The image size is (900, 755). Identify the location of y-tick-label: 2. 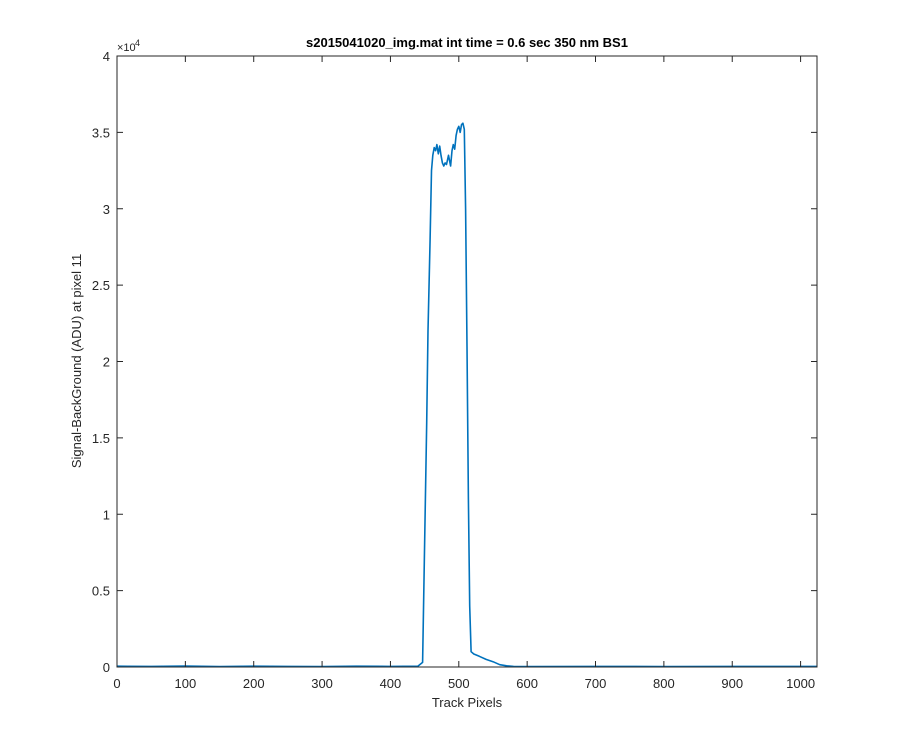
(106, 362).